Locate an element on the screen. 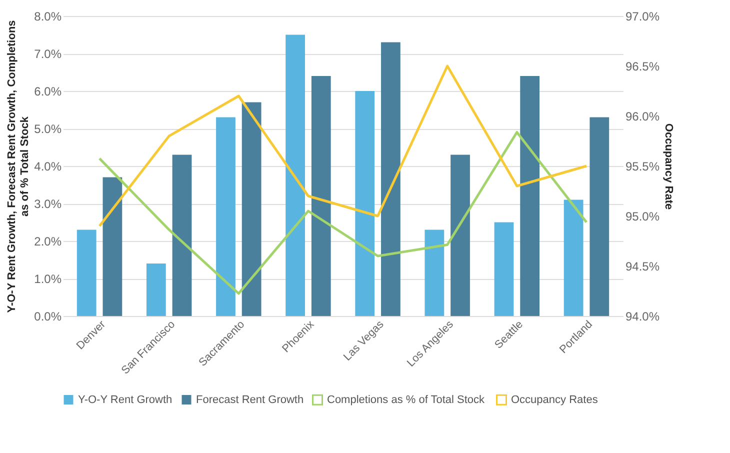 The image size is (730, 453). y2-tick-label: 96.5% is located at coordinates (643, 67).